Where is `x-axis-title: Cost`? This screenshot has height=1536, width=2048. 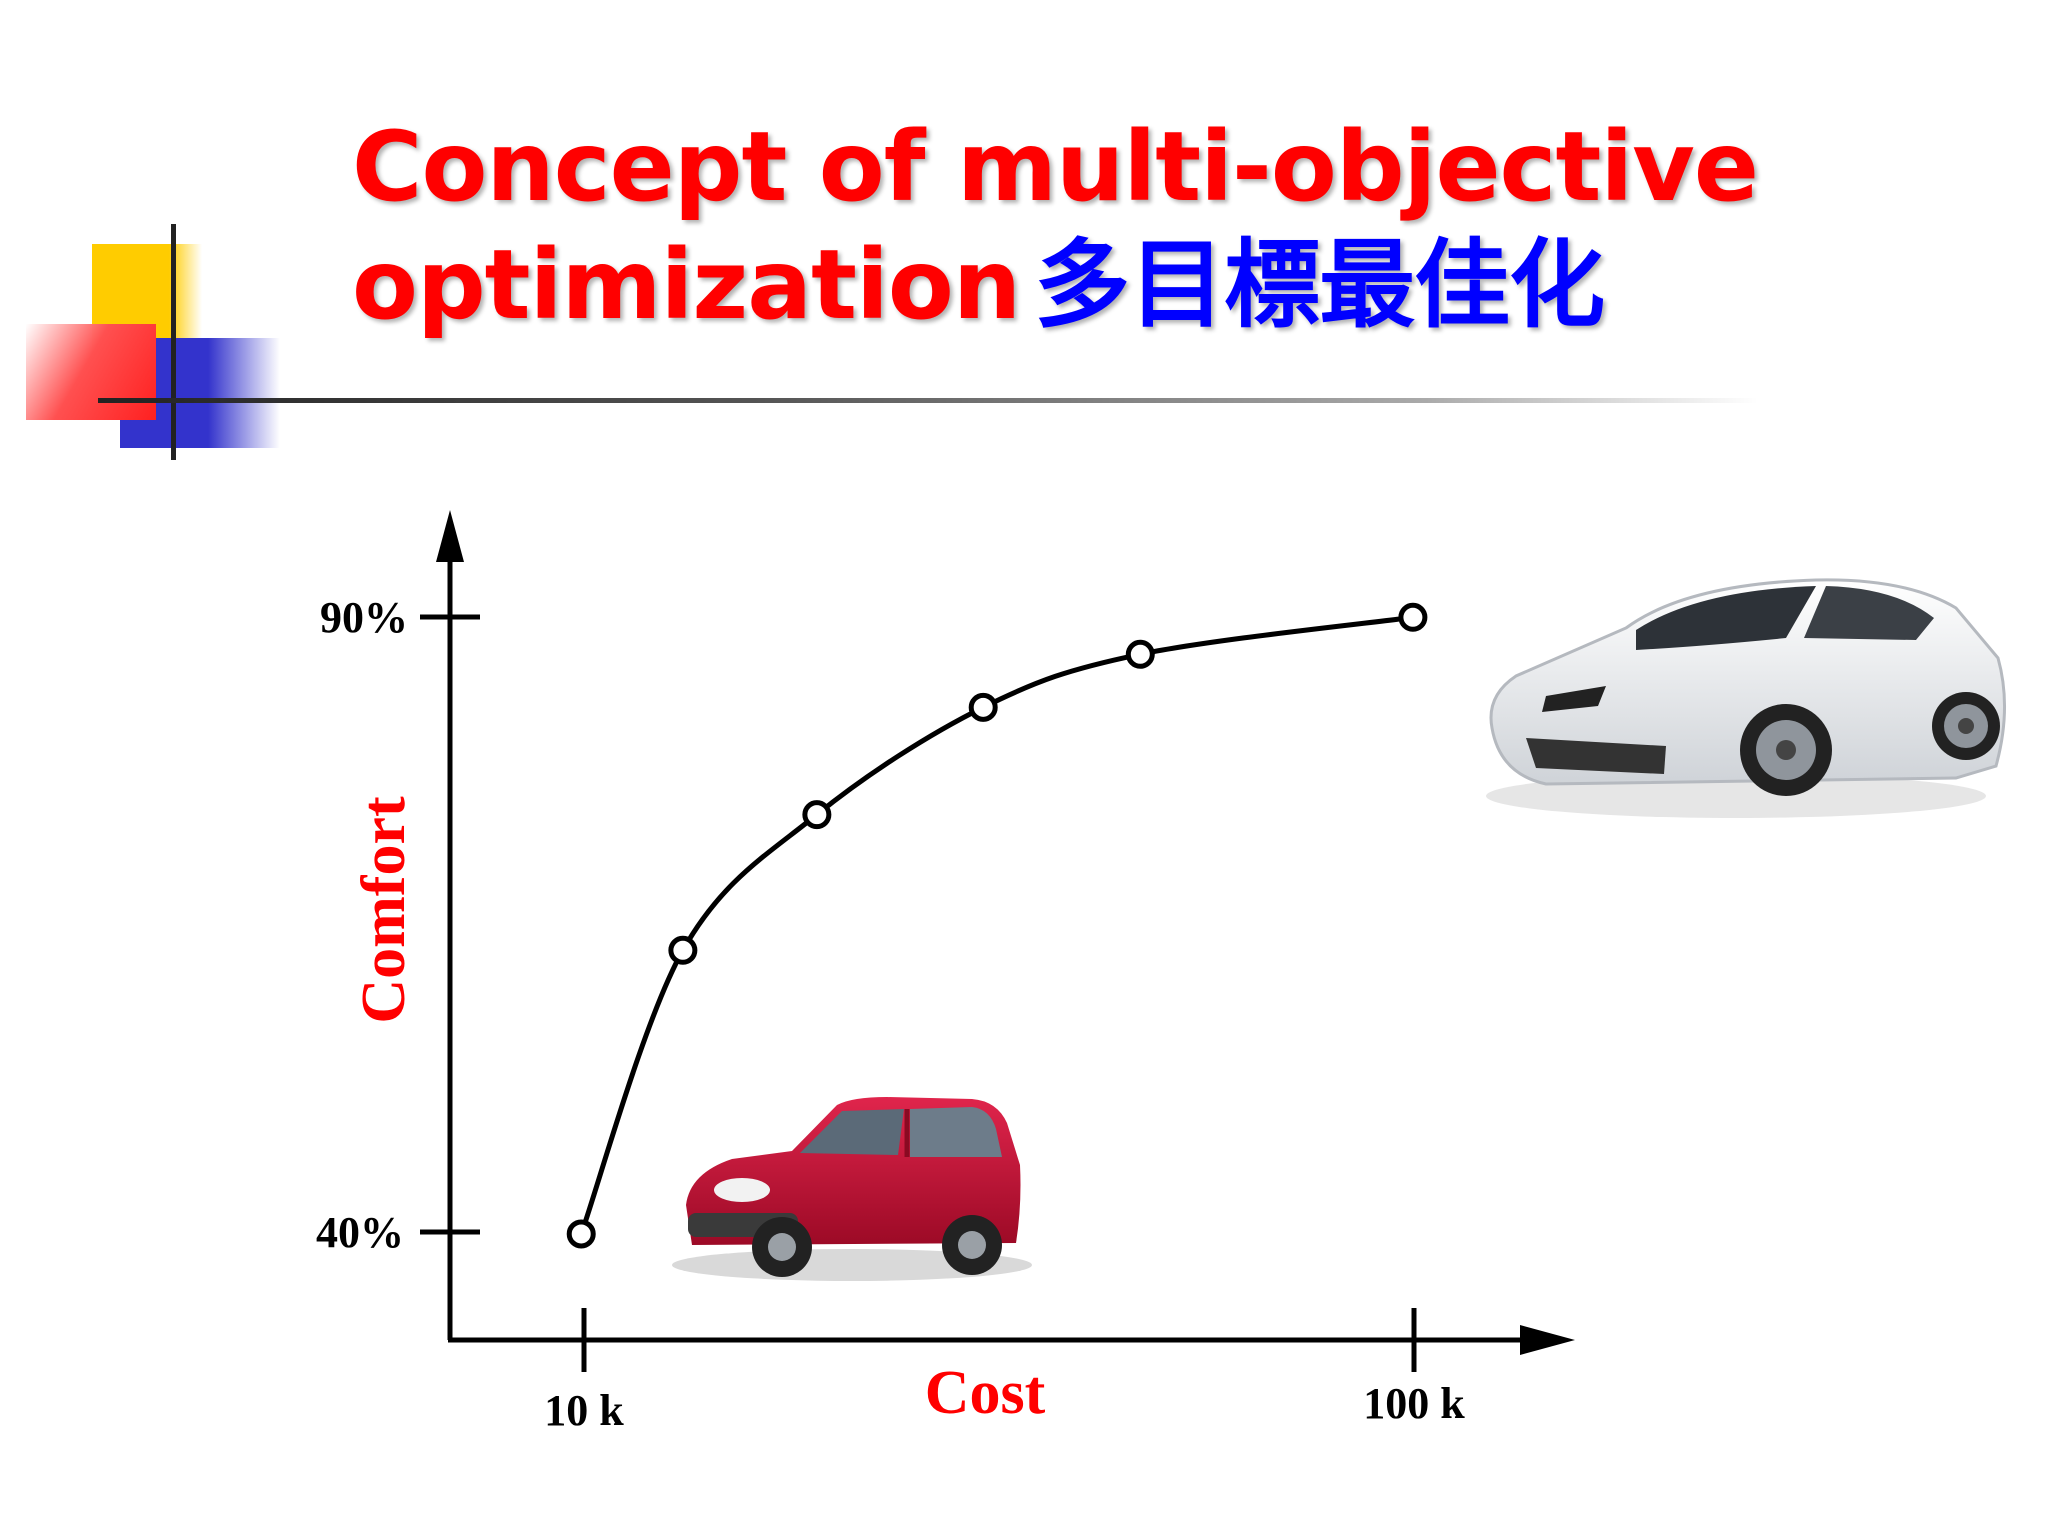 x-axis-title: Cost is located at coordinates (985, 1393).